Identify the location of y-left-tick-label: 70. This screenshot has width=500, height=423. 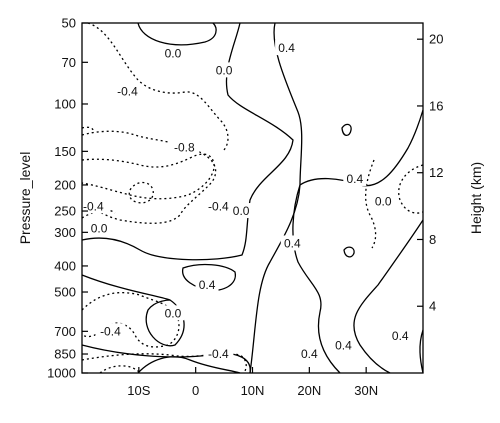
(69, 62).